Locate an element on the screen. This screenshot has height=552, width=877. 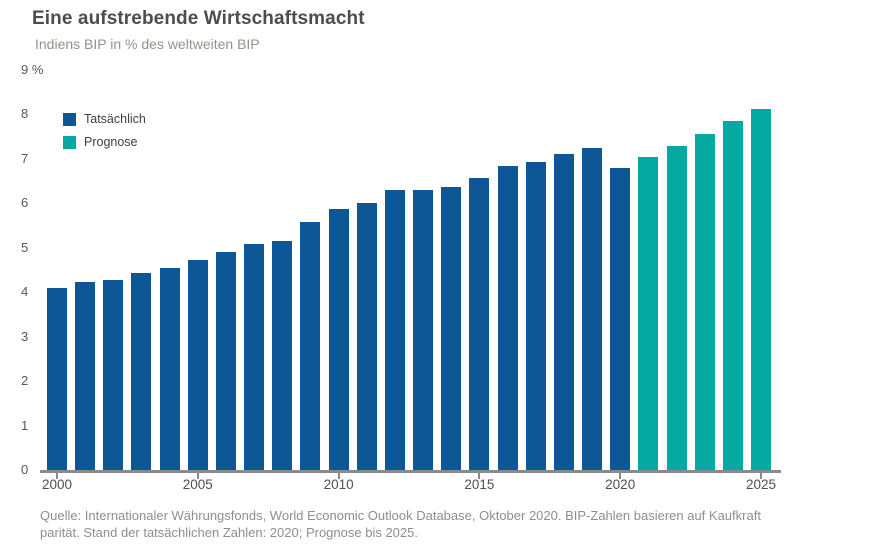
bar-2013 is located at coordinates (423, 330).